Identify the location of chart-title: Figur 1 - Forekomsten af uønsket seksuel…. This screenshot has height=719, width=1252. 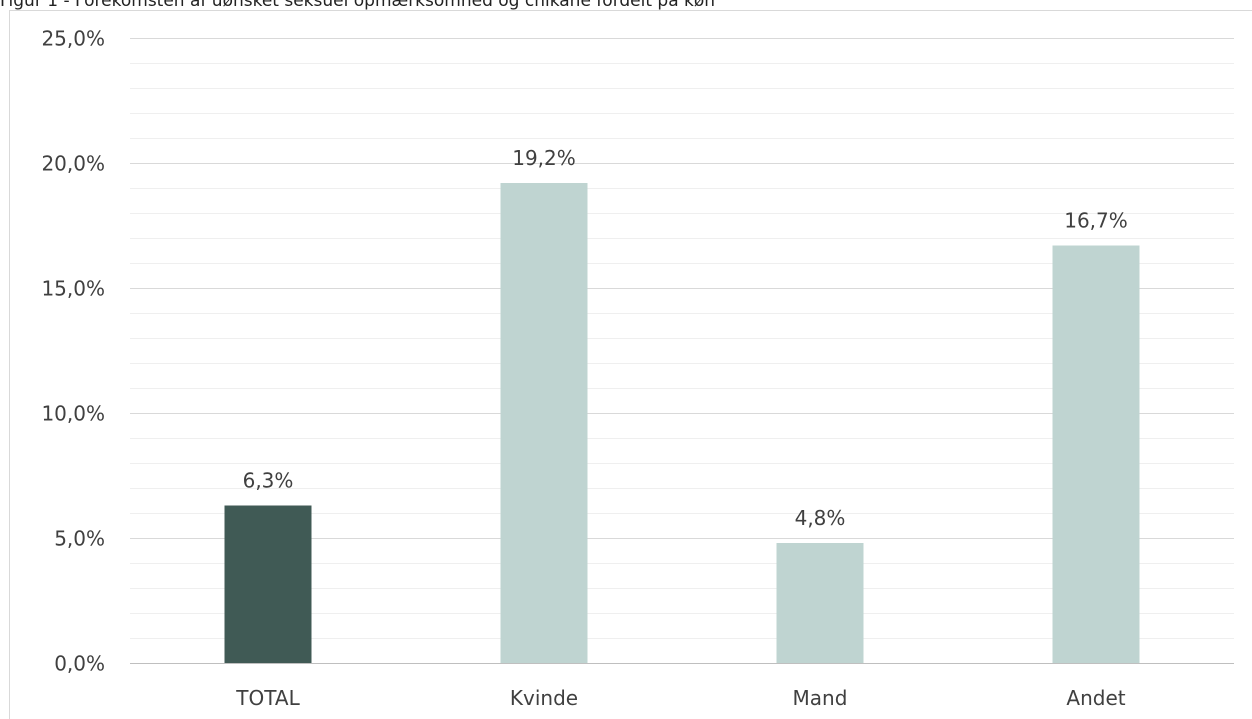
(358, 5).